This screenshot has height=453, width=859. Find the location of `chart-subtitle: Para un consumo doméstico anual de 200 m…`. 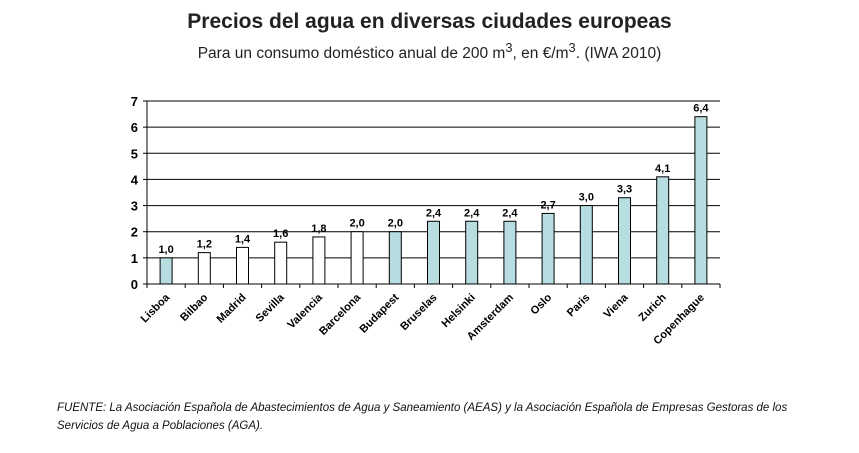

chart-subtitle: Para un consumo doméstico anual de 200 m… is located at coordinates (429, 51).